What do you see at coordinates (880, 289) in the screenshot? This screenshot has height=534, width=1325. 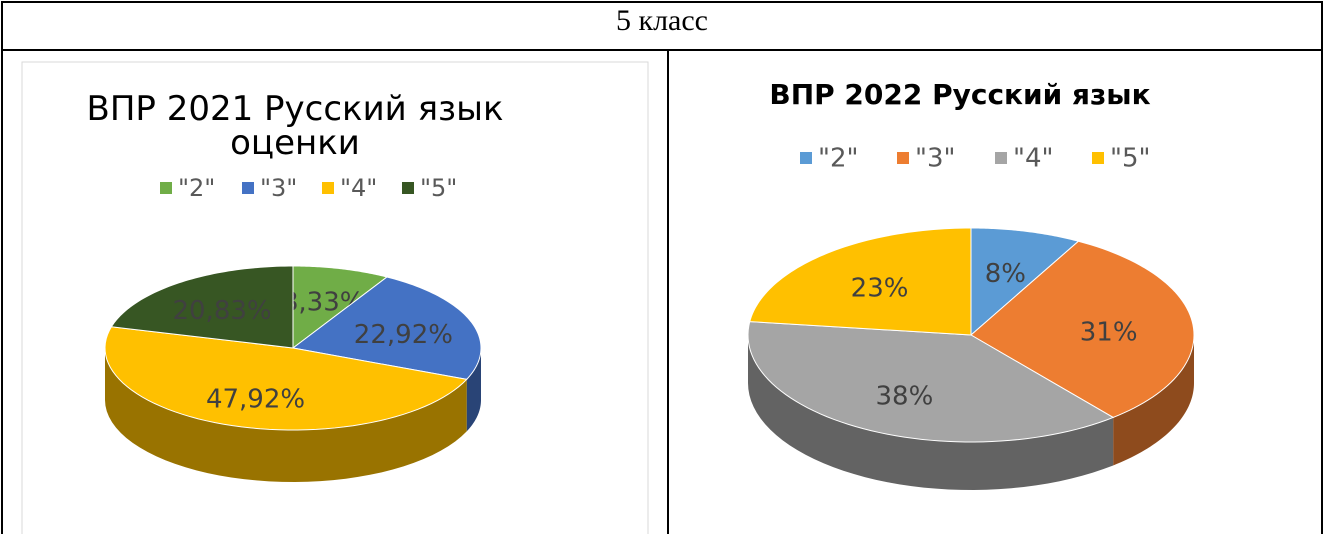 I see `data-label: 23%` at bounding box center [880, 289].